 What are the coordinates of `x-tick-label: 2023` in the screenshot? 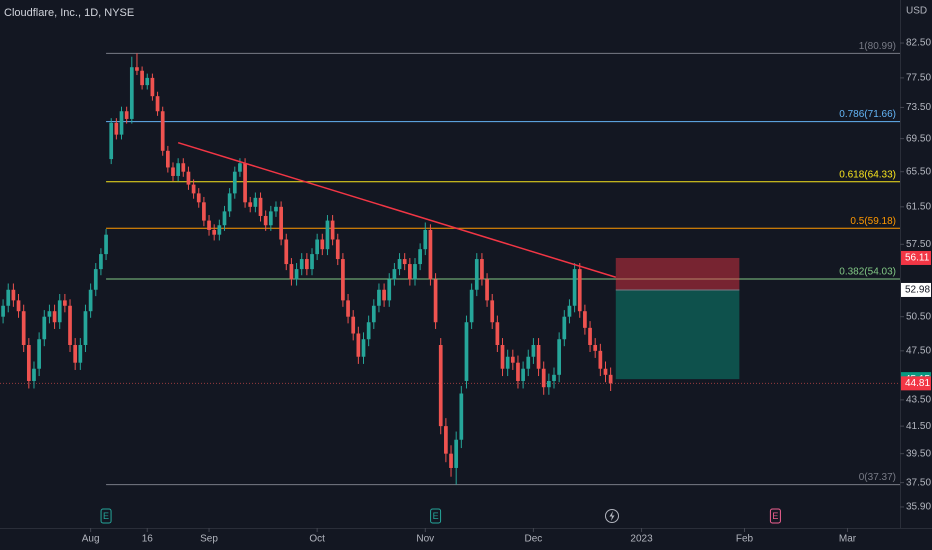 It's located at (641, 539).